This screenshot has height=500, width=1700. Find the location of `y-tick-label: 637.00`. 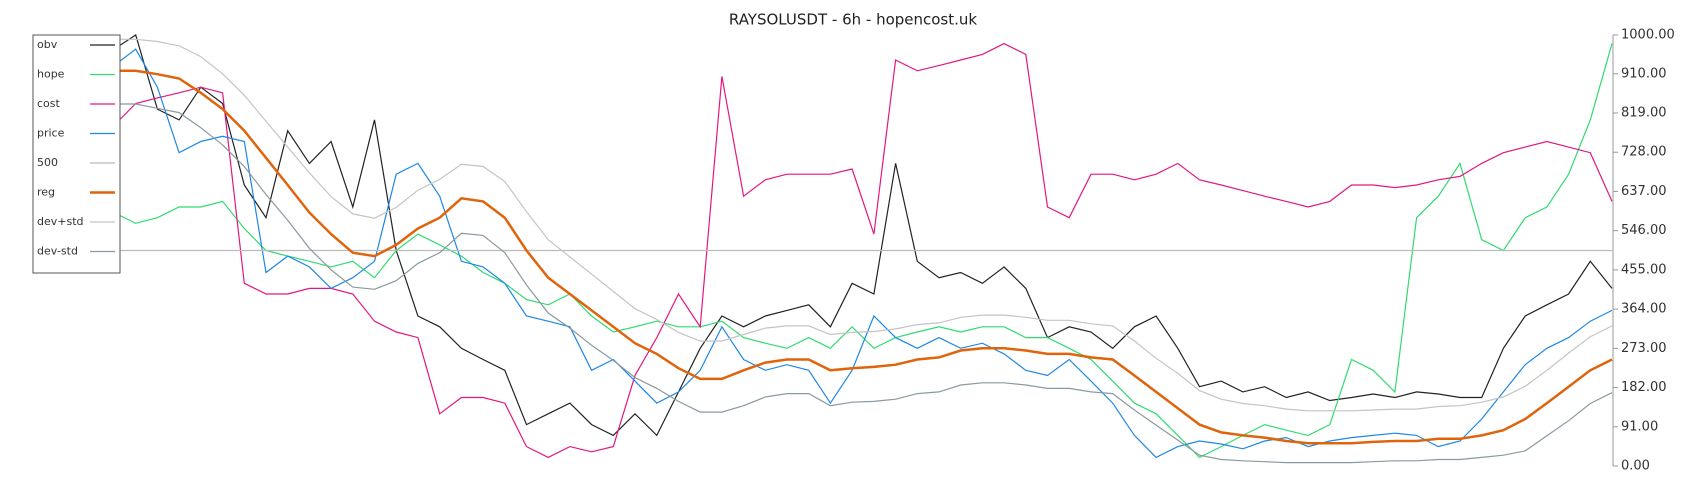

y-tick-label: 637.00 is located at coordinates (1644, 191).